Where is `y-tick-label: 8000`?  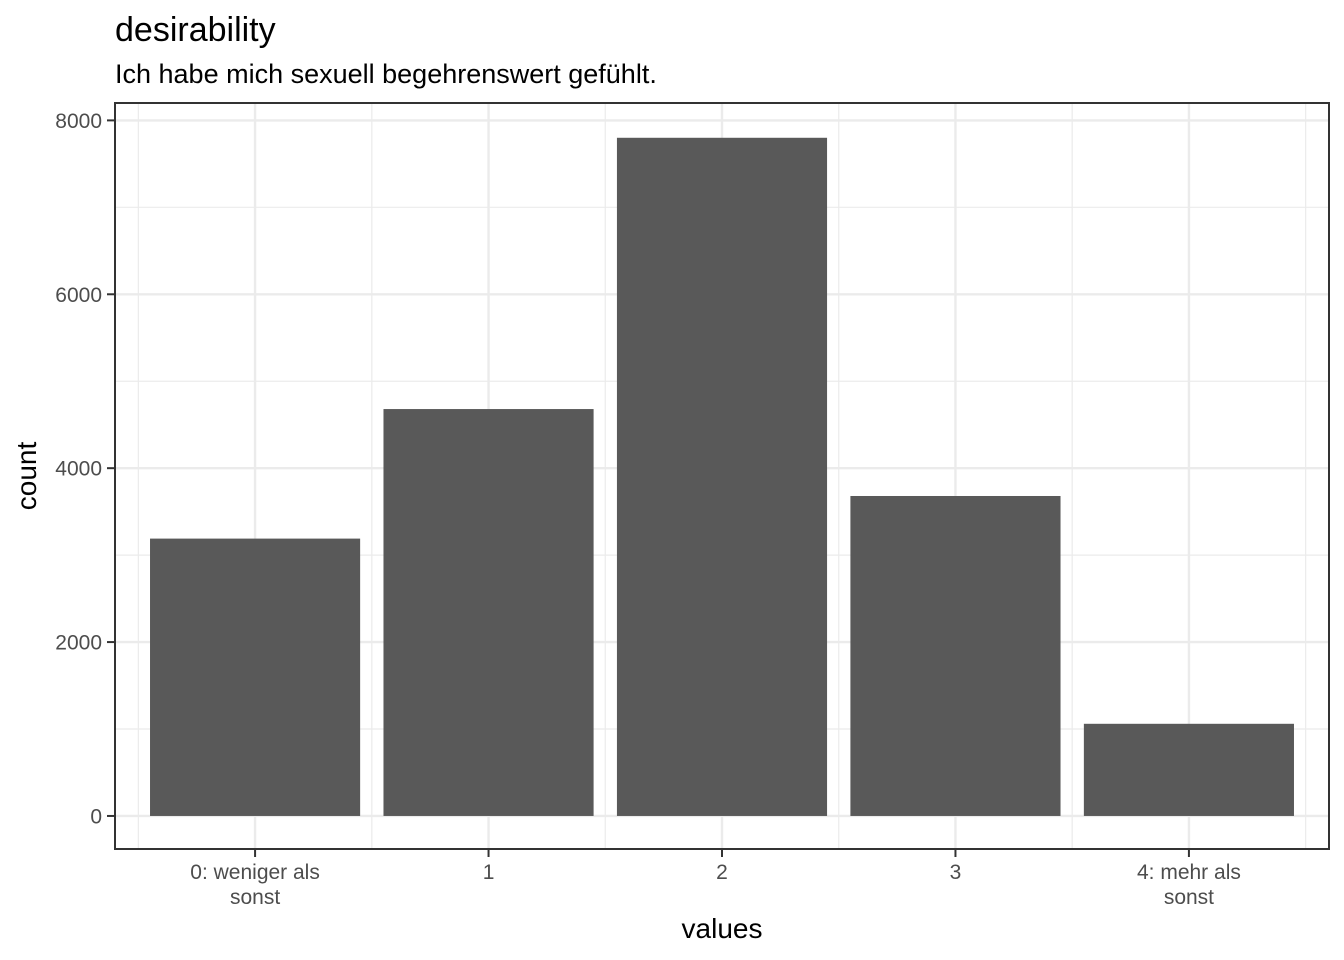 y-tick-label: 8000 is located at coordinates (78, 121).